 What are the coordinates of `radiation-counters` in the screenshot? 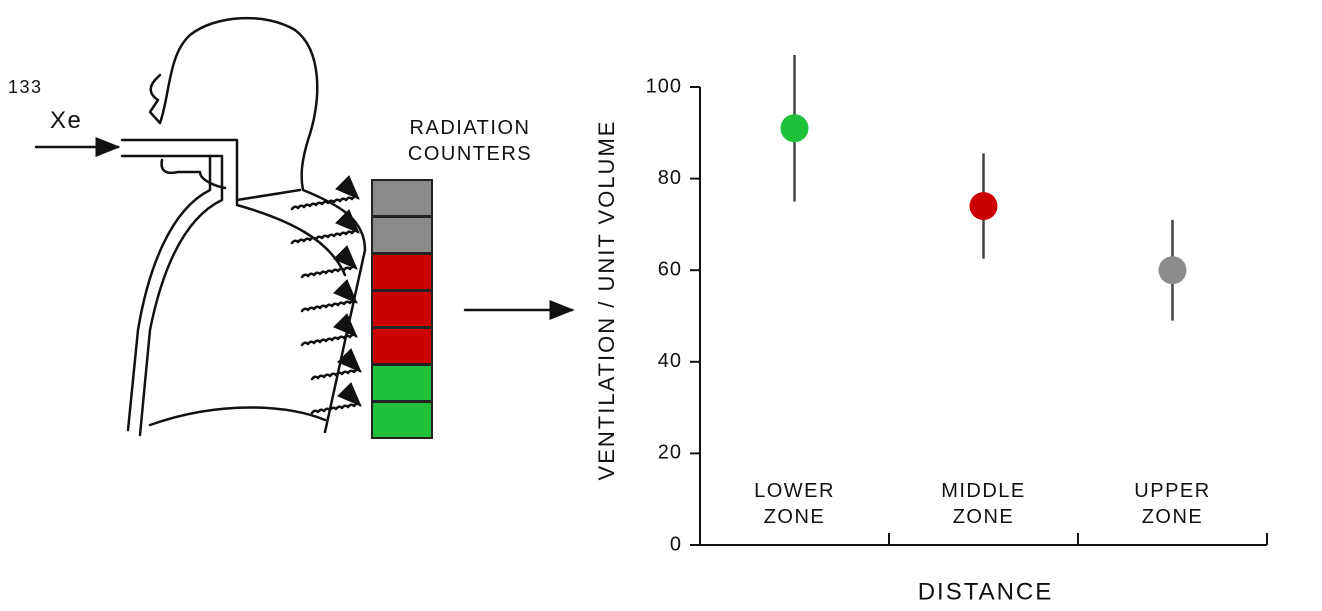 It's located at (402, 309).